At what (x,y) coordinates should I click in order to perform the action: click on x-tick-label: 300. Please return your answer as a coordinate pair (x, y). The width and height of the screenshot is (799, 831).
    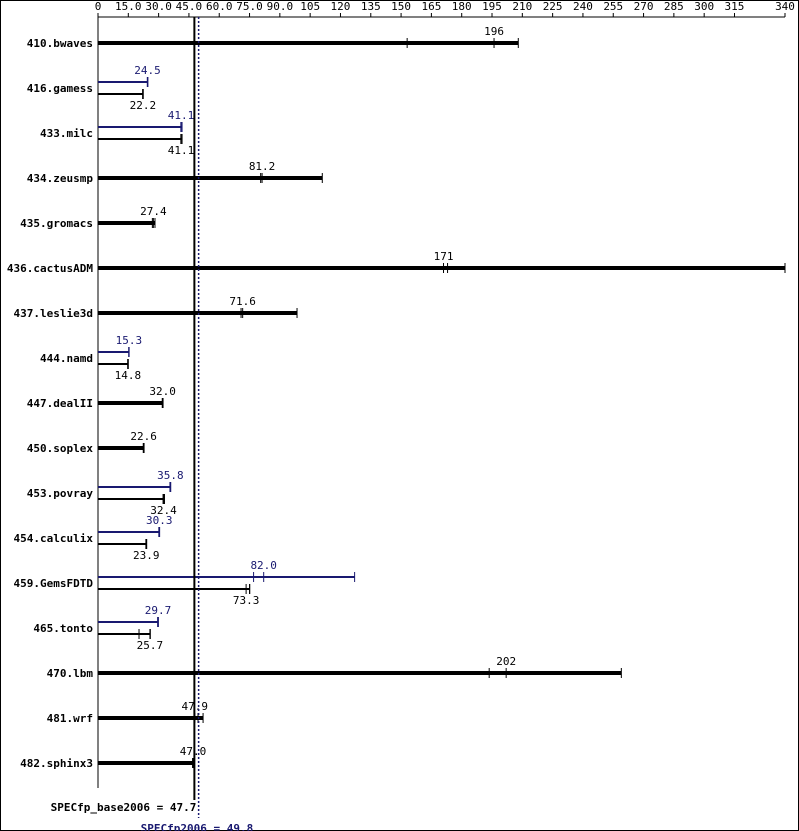
    Looking at the image, I should click on (704, 6).